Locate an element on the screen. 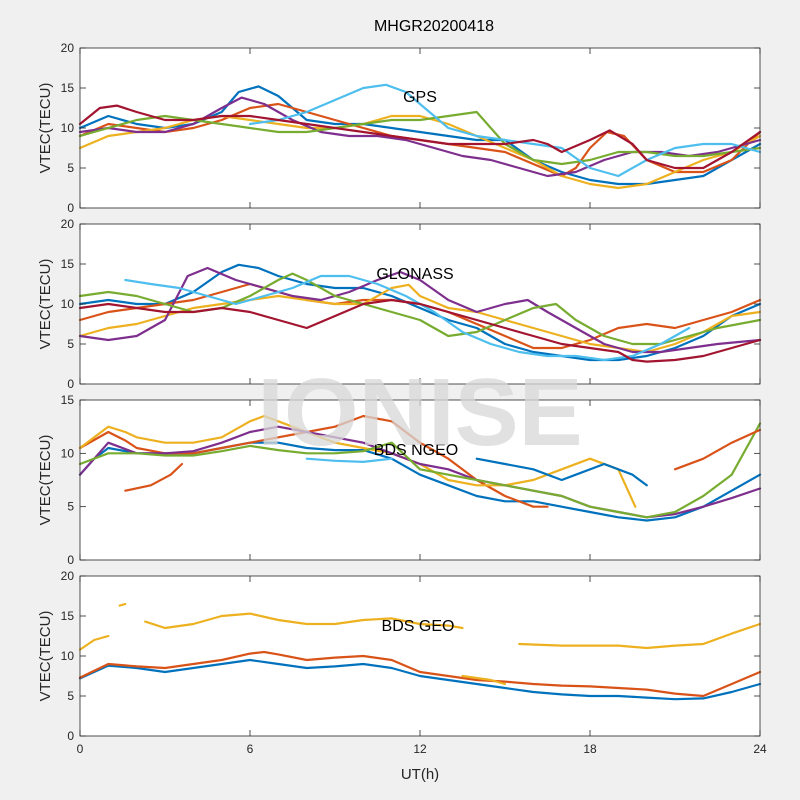  panel-annotation: GLONASS is located at coordinates (414, 274).